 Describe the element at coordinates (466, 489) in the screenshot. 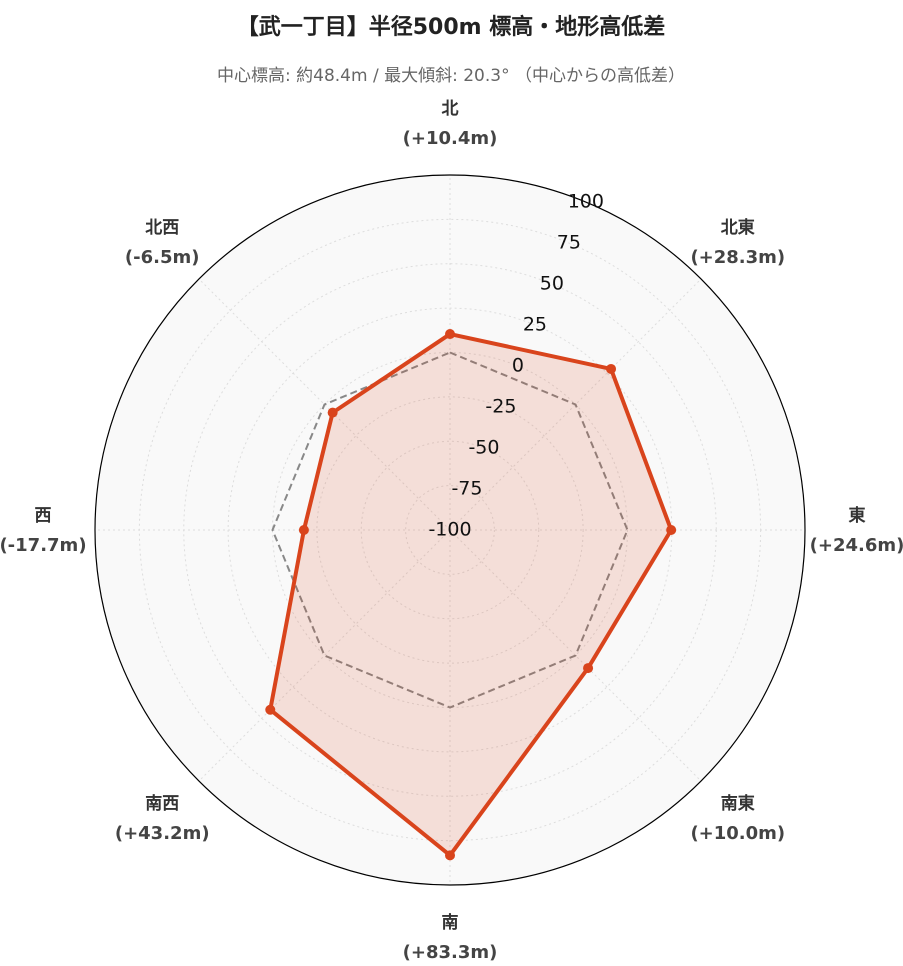

I see `r-tick-label: -75` at that location.